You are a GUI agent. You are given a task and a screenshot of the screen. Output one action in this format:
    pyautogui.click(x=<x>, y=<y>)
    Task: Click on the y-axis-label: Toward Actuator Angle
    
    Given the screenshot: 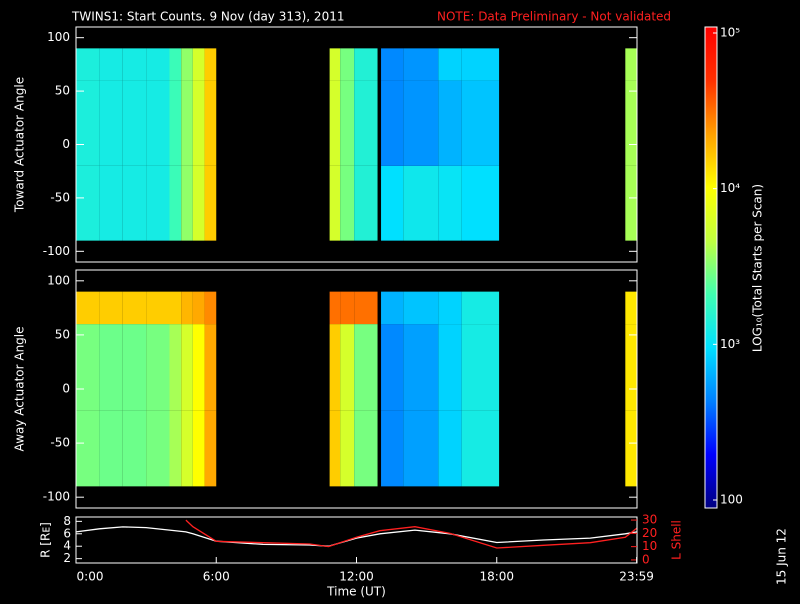 What is the action you would take?
    pyautogui.click(x=20, y=145)
    